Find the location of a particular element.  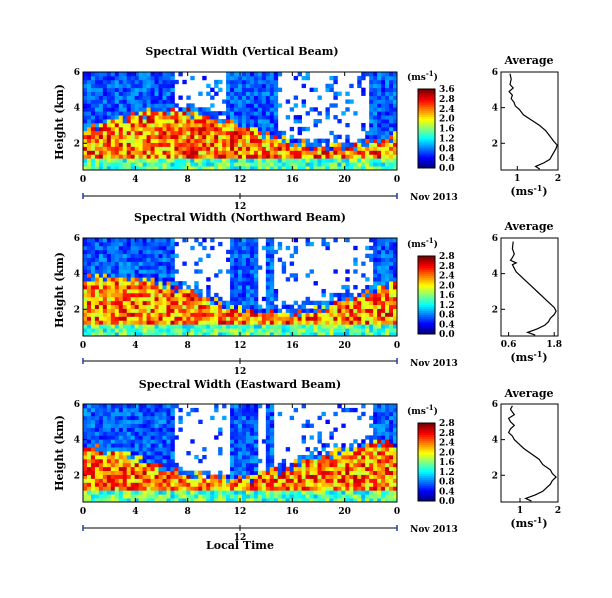

x-tick-label: 20 is located at coordinates (344, 180).